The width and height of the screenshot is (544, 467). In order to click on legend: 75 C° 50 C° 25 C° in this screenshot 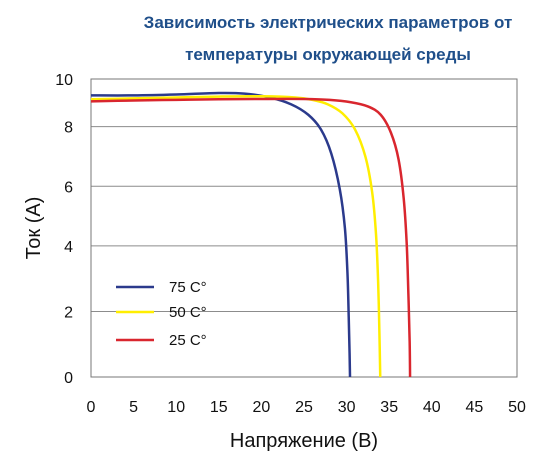, I will do `click(161, 314)`.